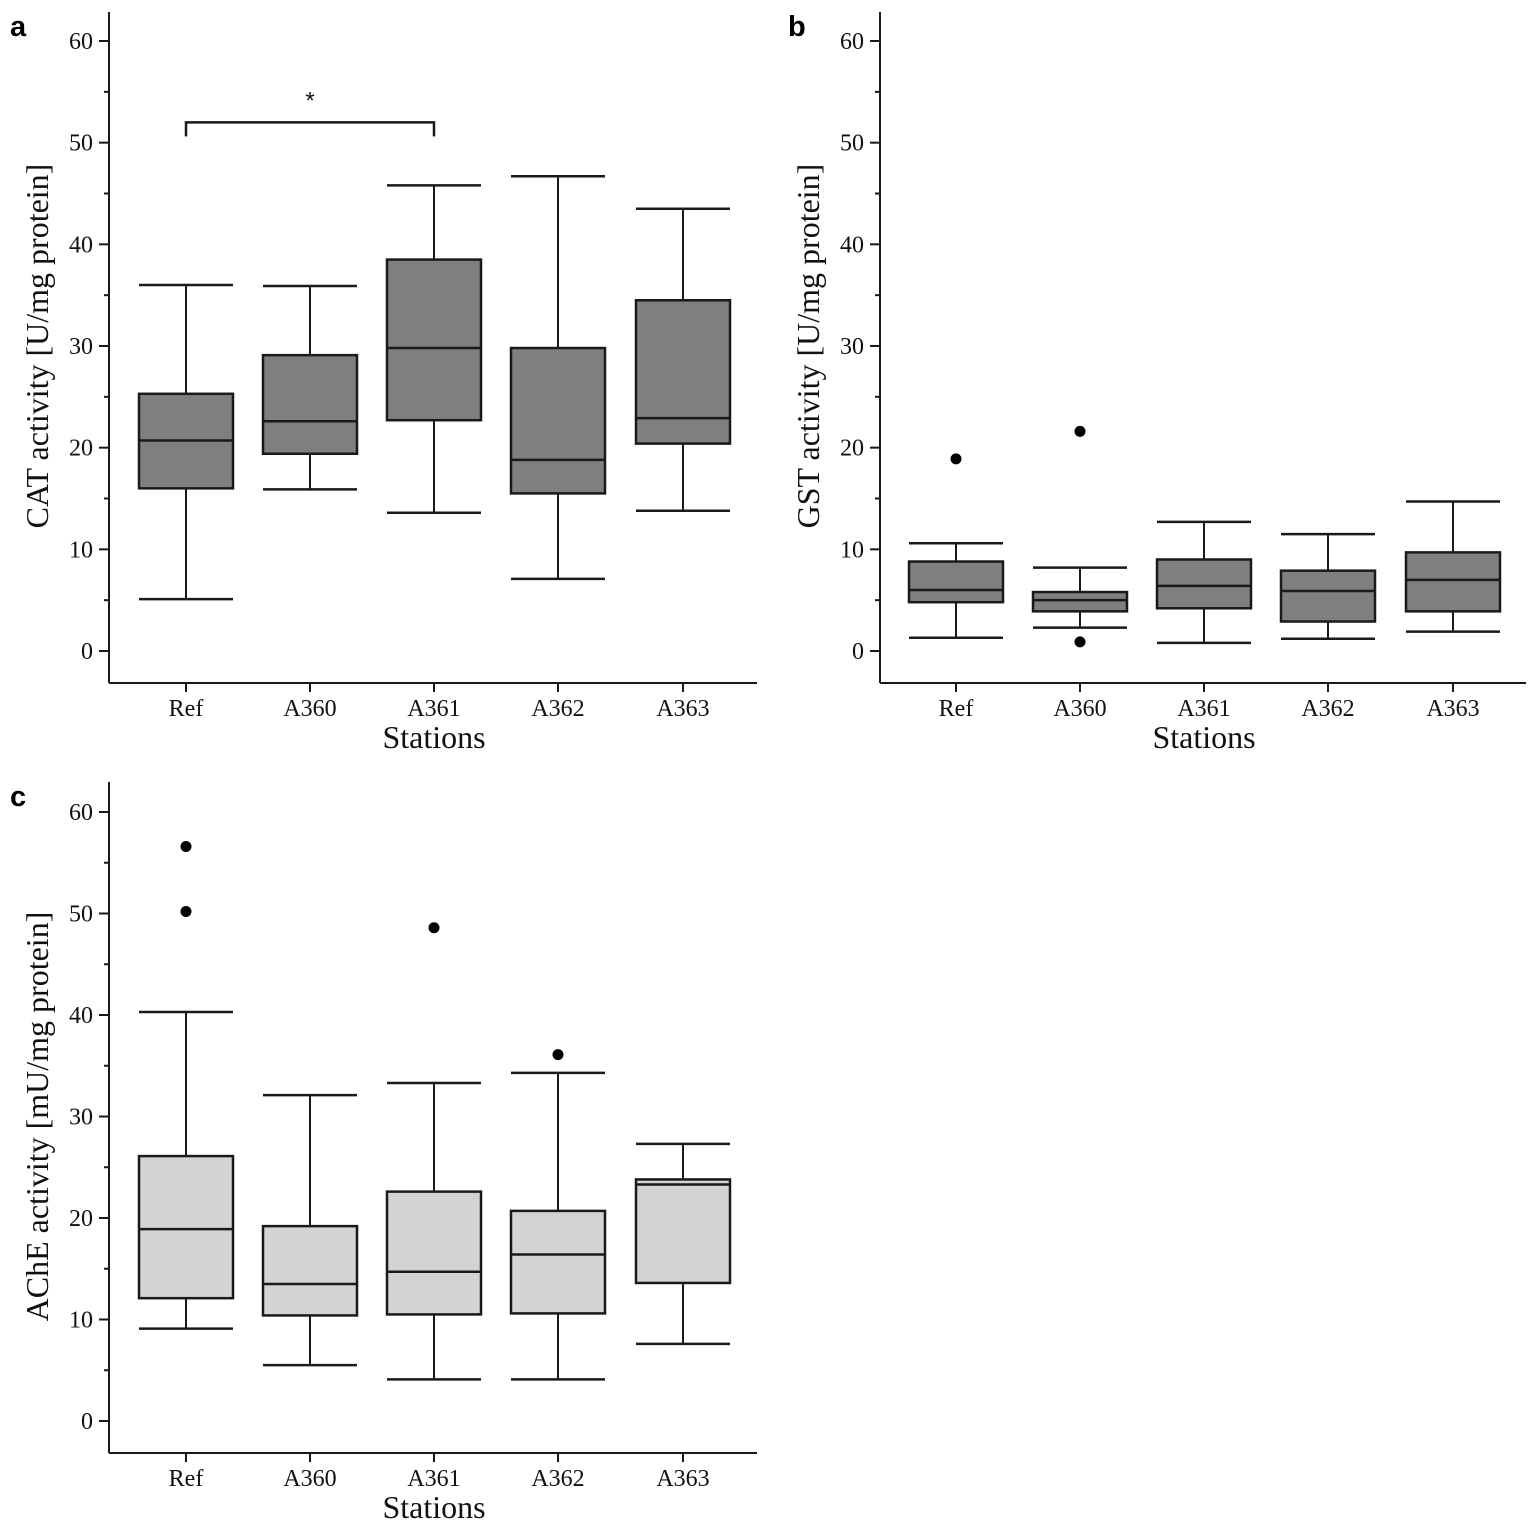 The height and width of the screenshot is (1536, 1535). What do you see at coordinates (18, 27) in the screenshot?
I see `panel-letter: a` at bounding box center [18, 27].